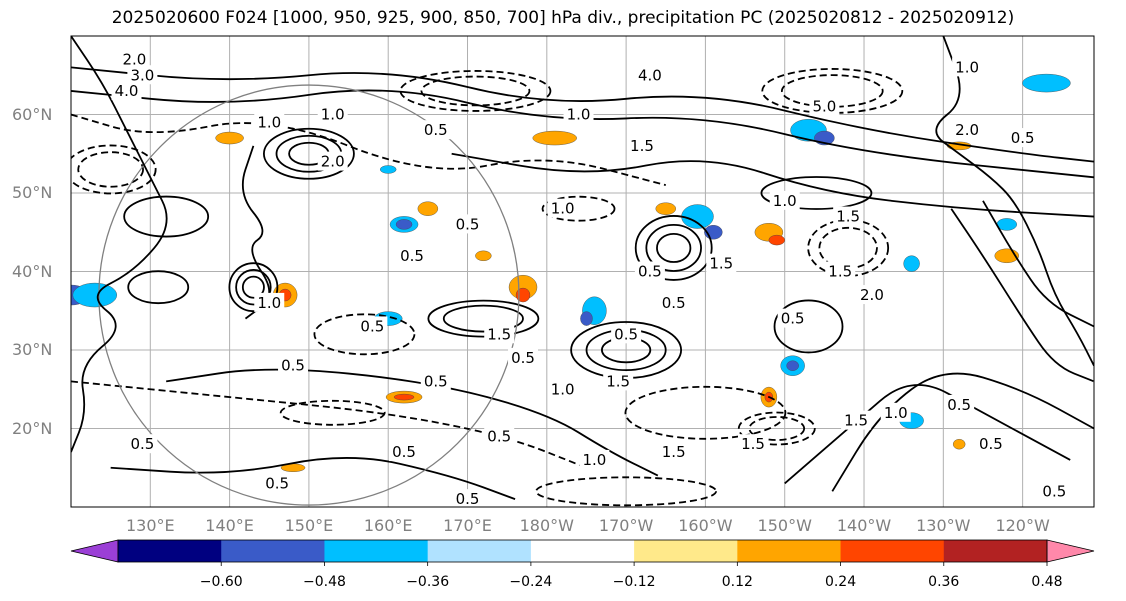  Describe the element at coordinates (309, 525) in the screenshot. I see `longitude-tick-label: 150°E` at that location.